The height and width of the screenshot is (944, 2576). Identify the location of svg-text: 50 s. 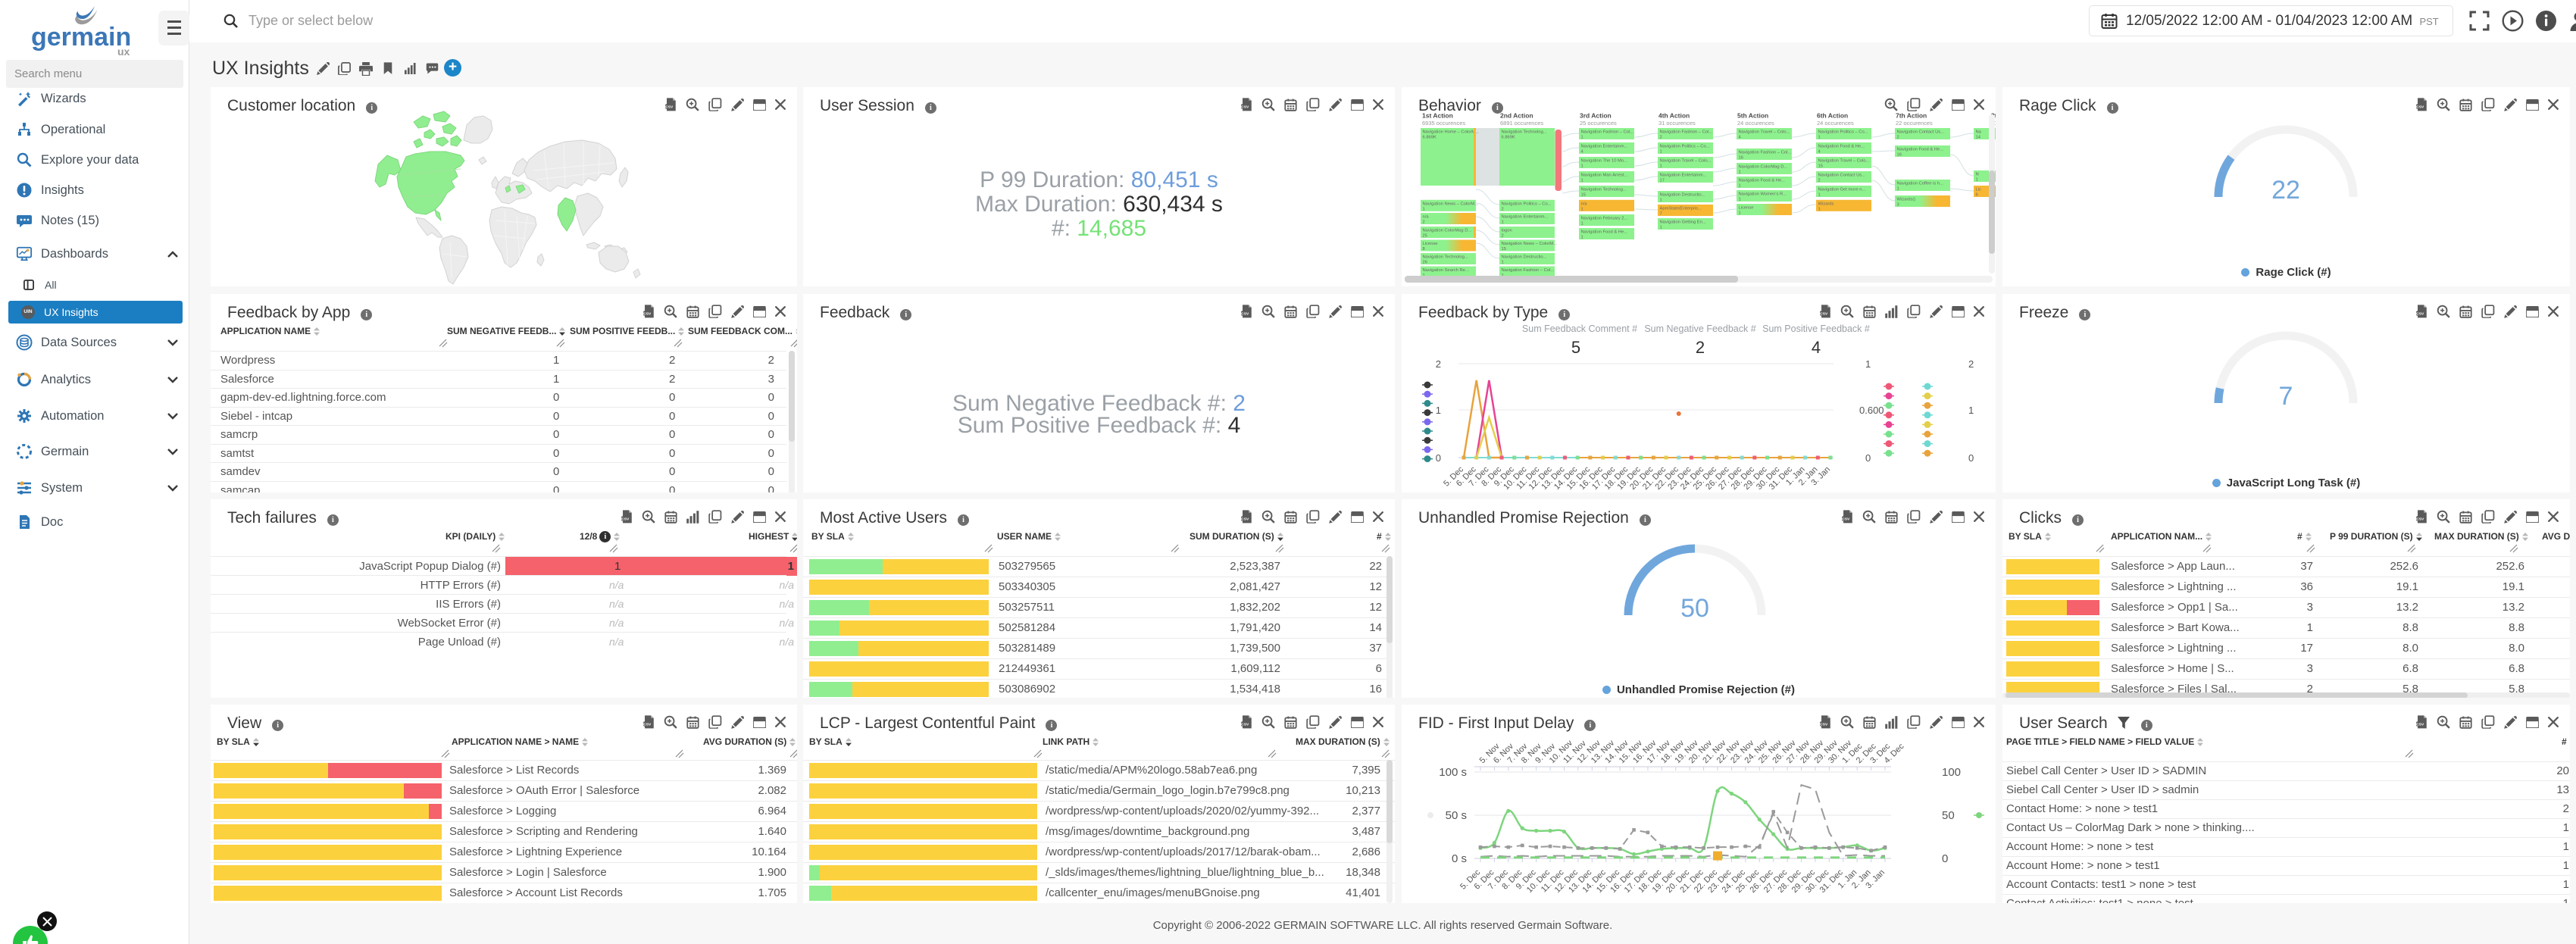
(1456, 816).